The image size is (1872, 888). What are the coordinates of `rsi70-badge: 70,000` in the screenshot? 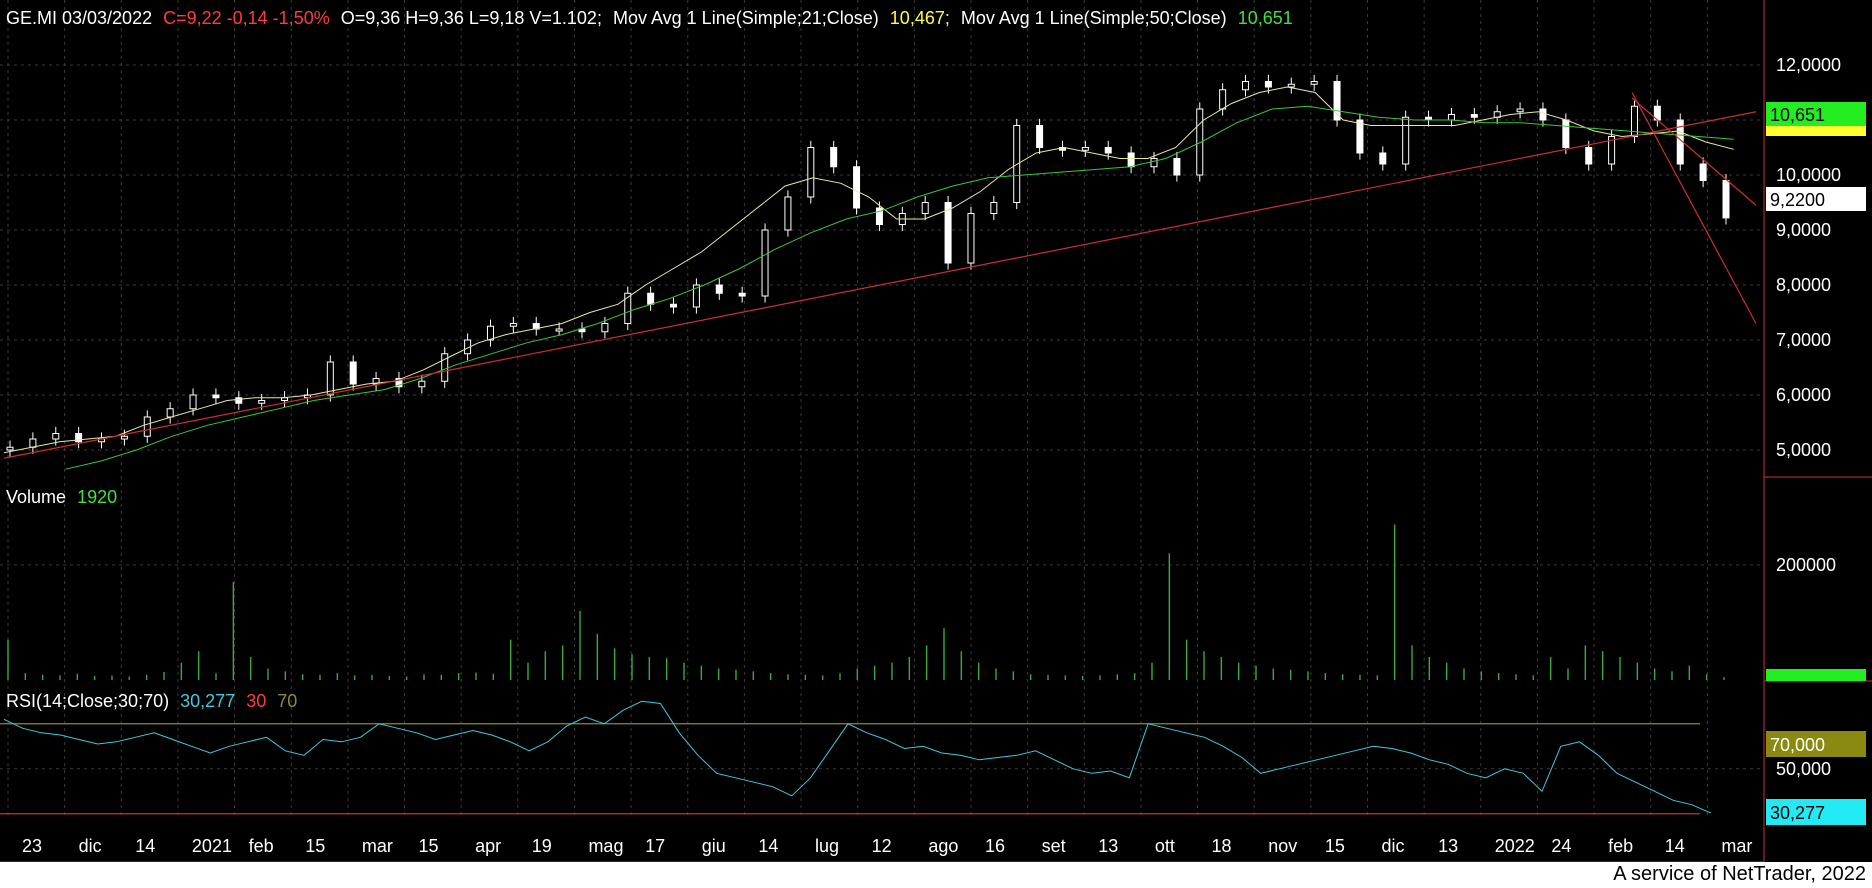 It's located at (1816, 744).